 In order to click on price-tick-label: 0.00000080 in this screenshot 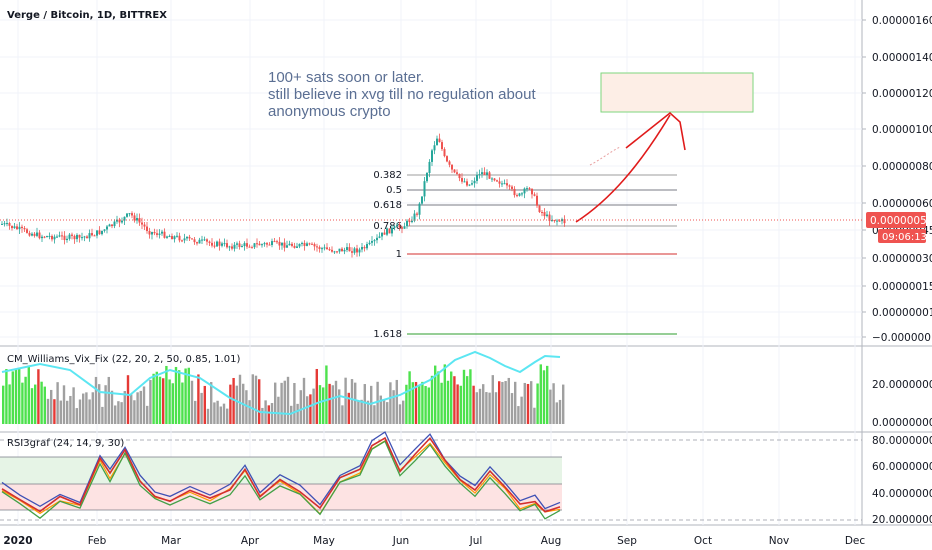, I will do `click(902, 167)`.